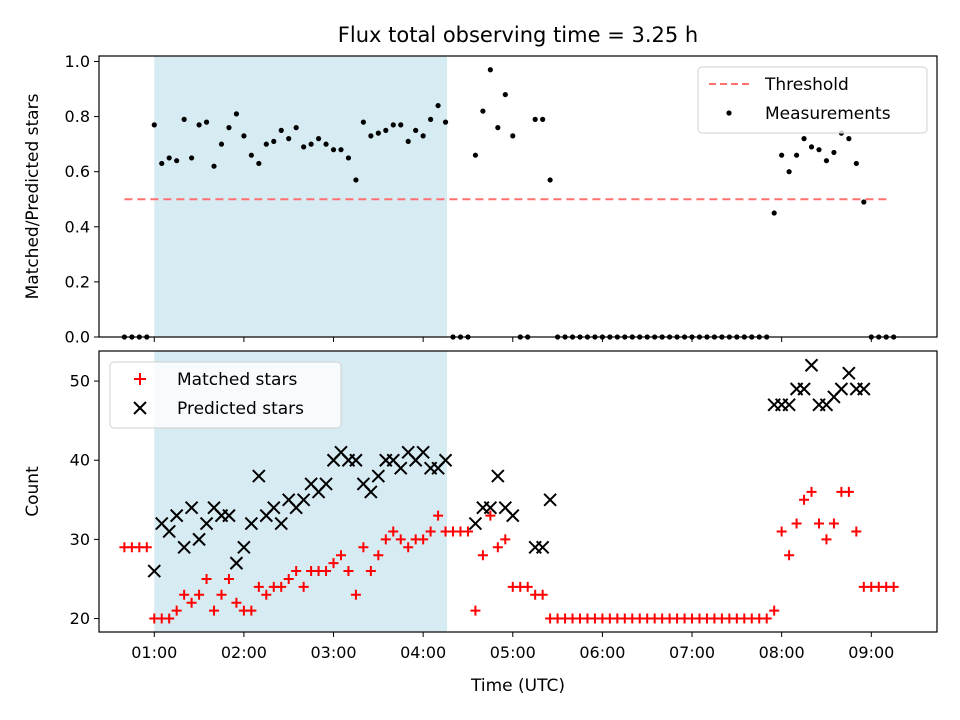  I want to click on ratio-panel-x-ticks, so click(512, 339).